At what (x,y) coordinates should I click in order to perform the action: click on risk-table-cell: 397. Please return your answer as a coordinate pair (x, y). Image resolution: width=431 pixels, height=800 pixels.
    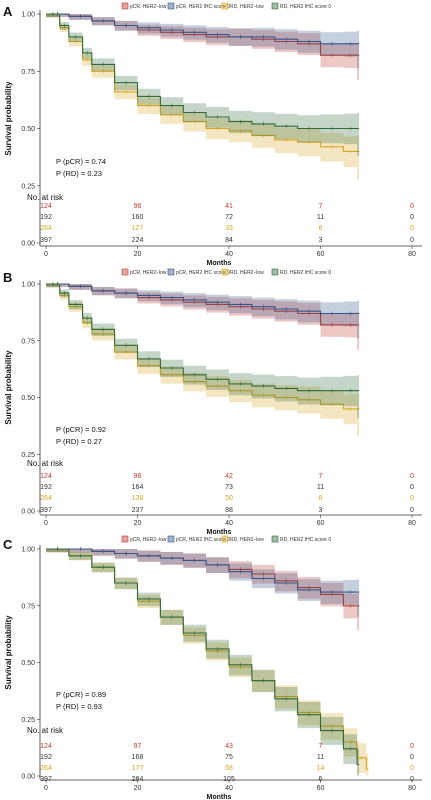
    Looking at the image, I should click on (46, 240).